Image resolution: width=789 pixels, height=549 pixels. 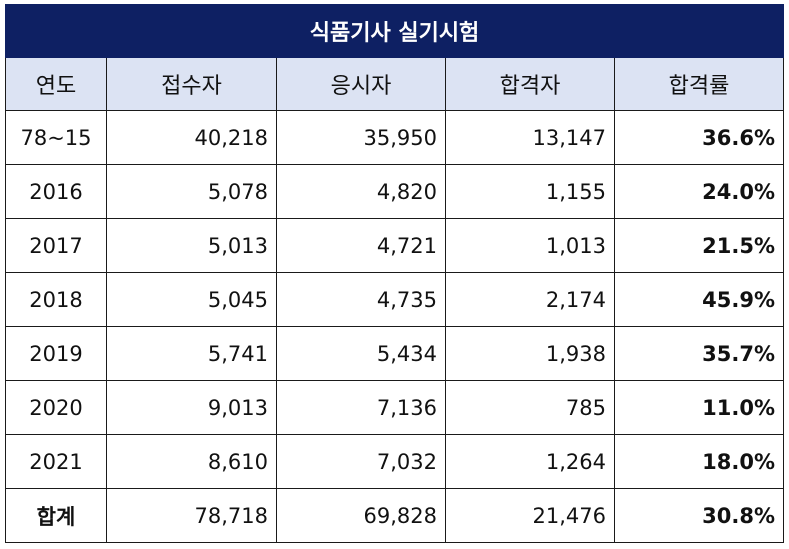 I want to click on table-header-row: 연도 접수자 응시자 합격자 합격률, so click(x=395, y=84).